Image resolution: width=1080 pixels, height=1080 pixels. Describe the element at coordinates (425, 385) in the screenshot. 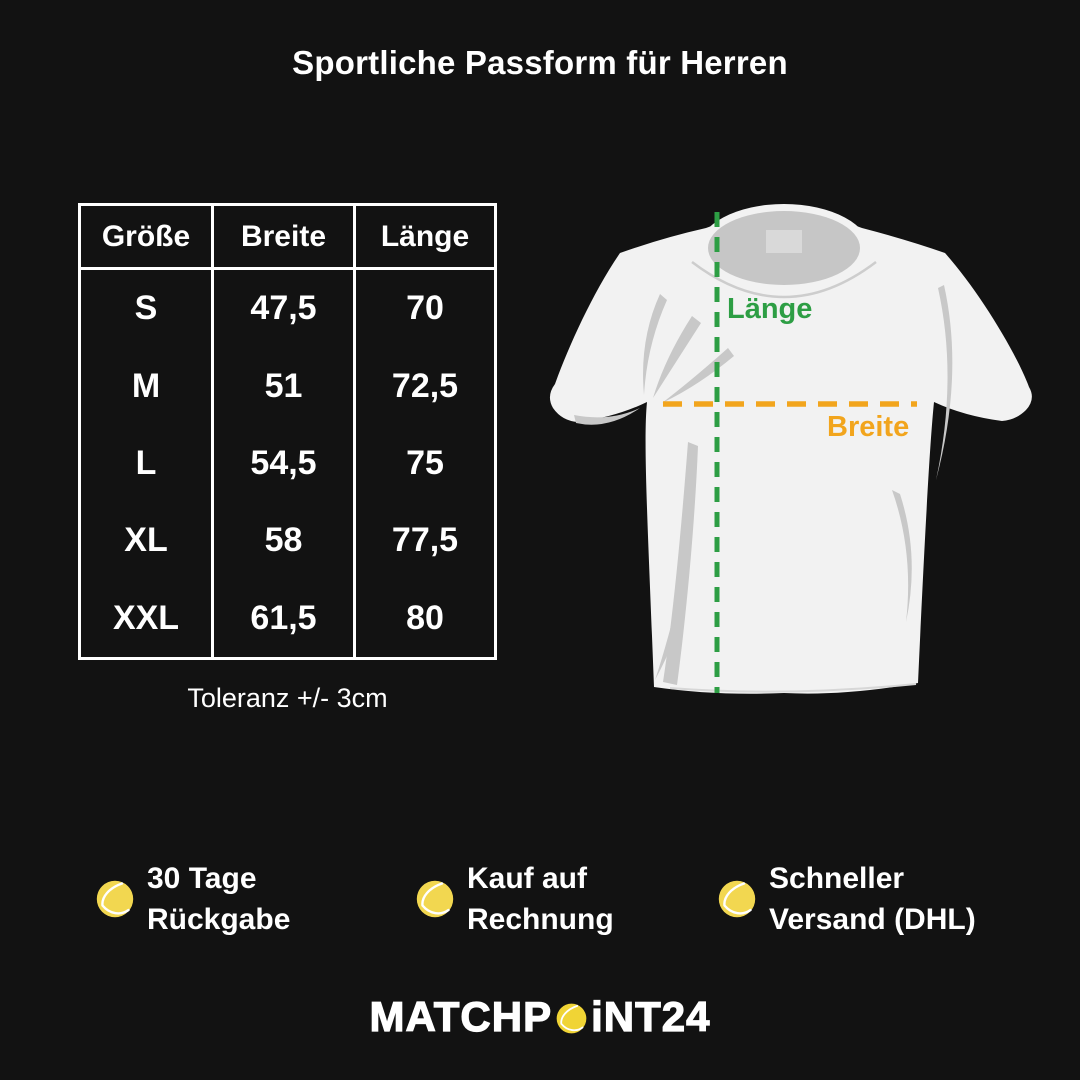

I see `table-cell-laenge: 72,5` at that location.